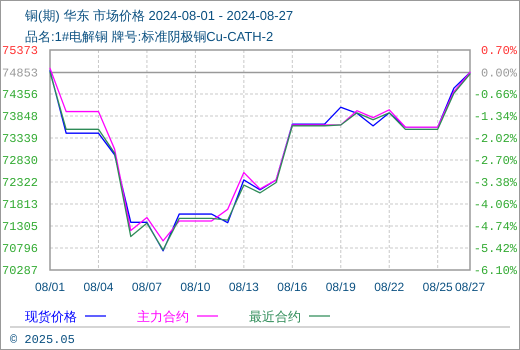 This screenshot has width=520, height=350. I want to click on y-tick-label: 74853, so click(20, 73).